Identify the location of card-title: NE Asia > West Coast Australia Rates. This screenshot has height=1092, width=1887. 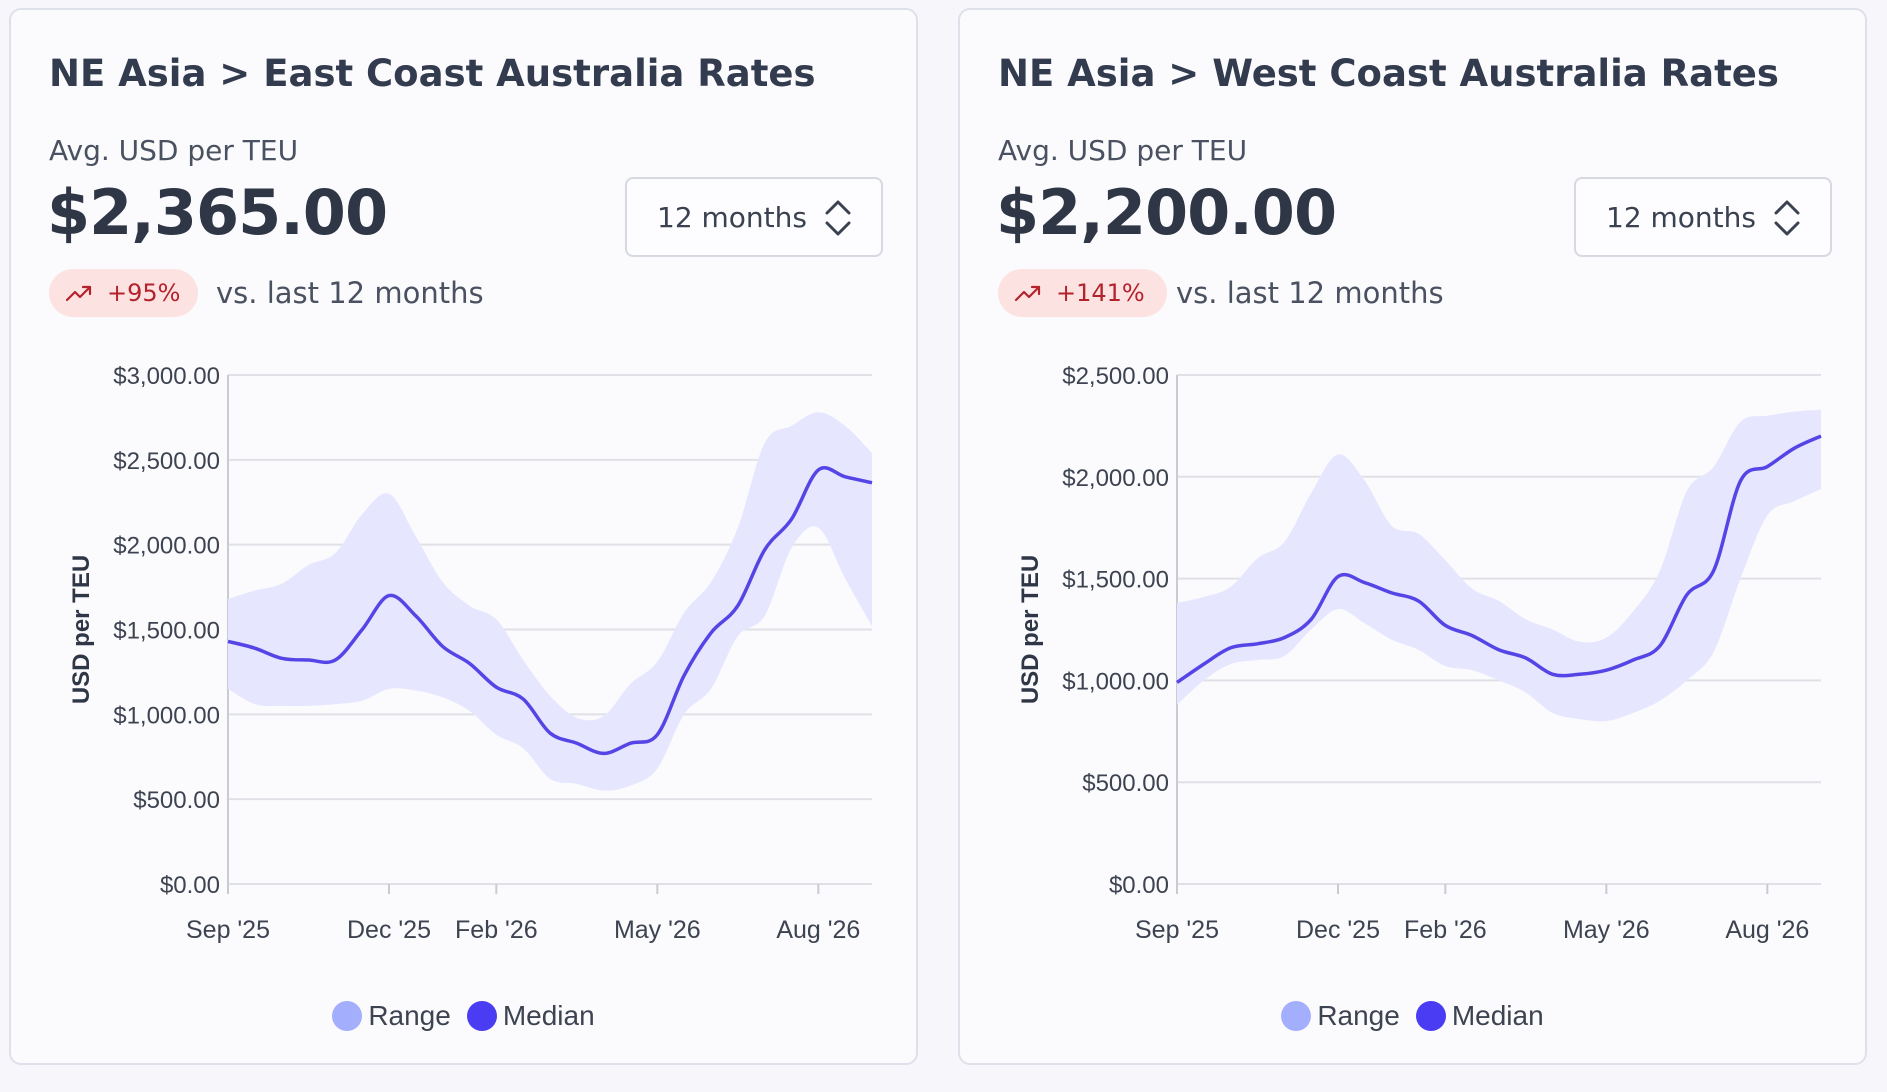
(1388, 73).